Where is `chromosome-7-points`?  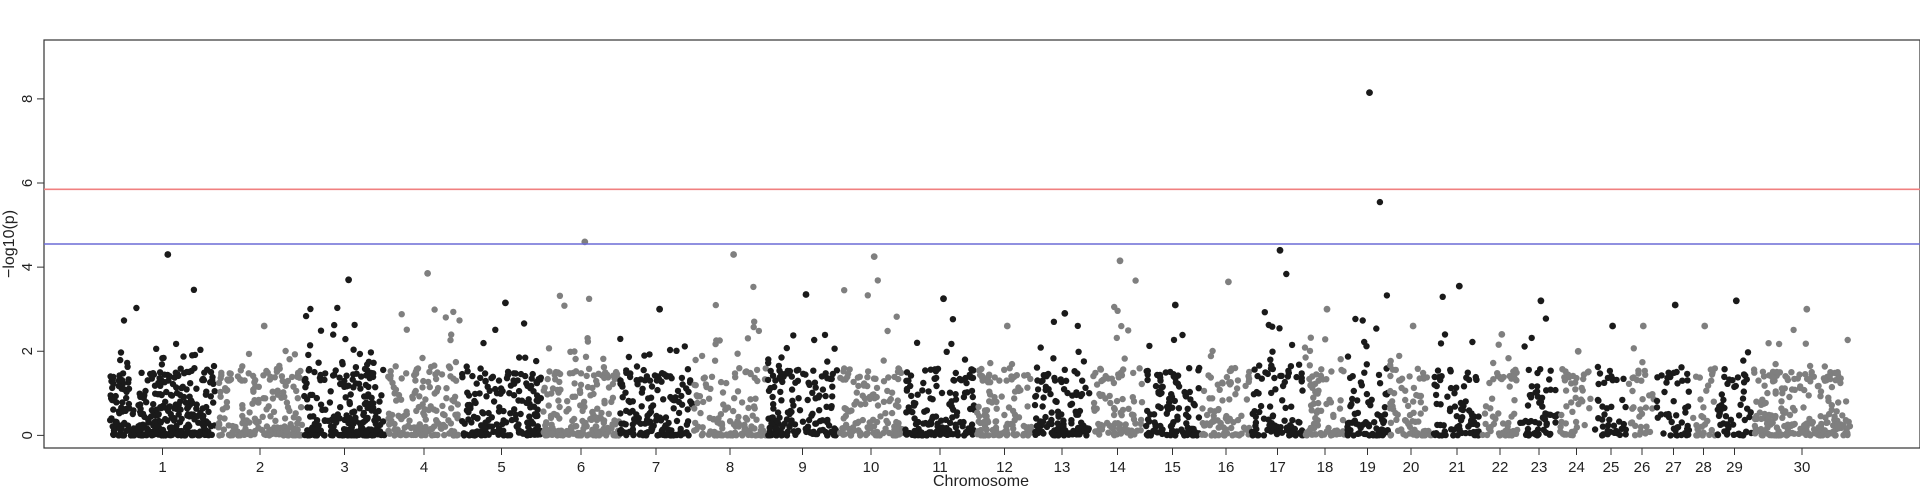 chromosome-7-points is located at coordinates (656, 372).